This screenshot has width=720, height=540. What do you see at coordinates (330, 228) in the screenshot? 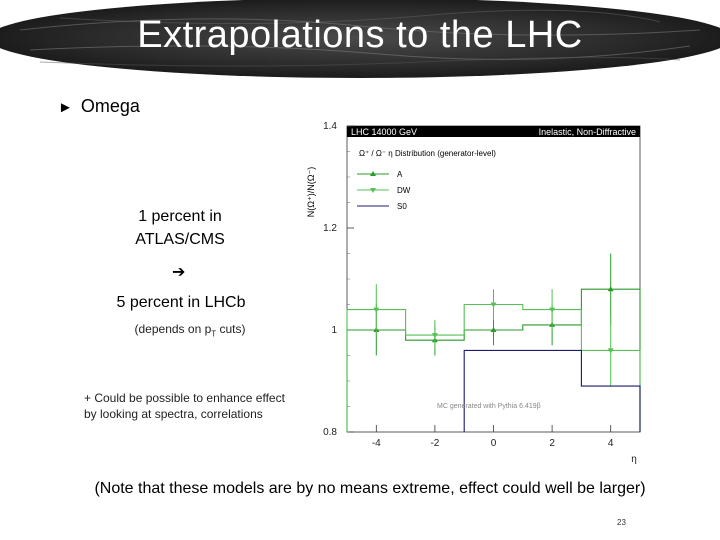
I see `y-tick-label-2: 1.2` at bounding box center [330, 228].